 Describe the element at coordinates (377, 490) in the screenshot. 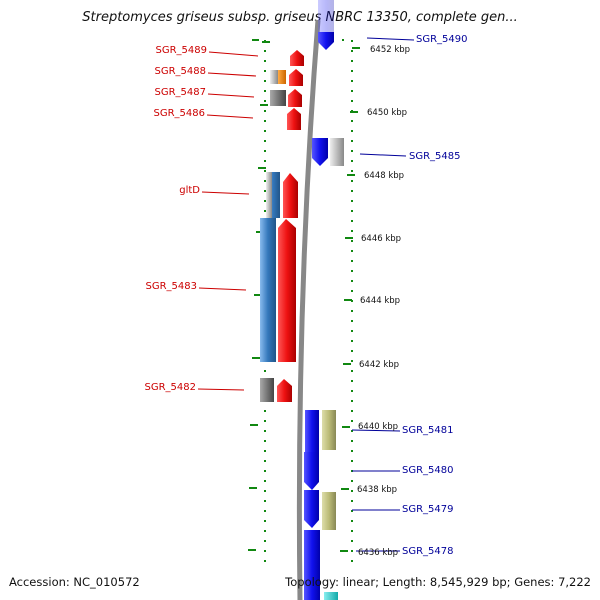

I see `scale-label: 6438 kbp` at that location.